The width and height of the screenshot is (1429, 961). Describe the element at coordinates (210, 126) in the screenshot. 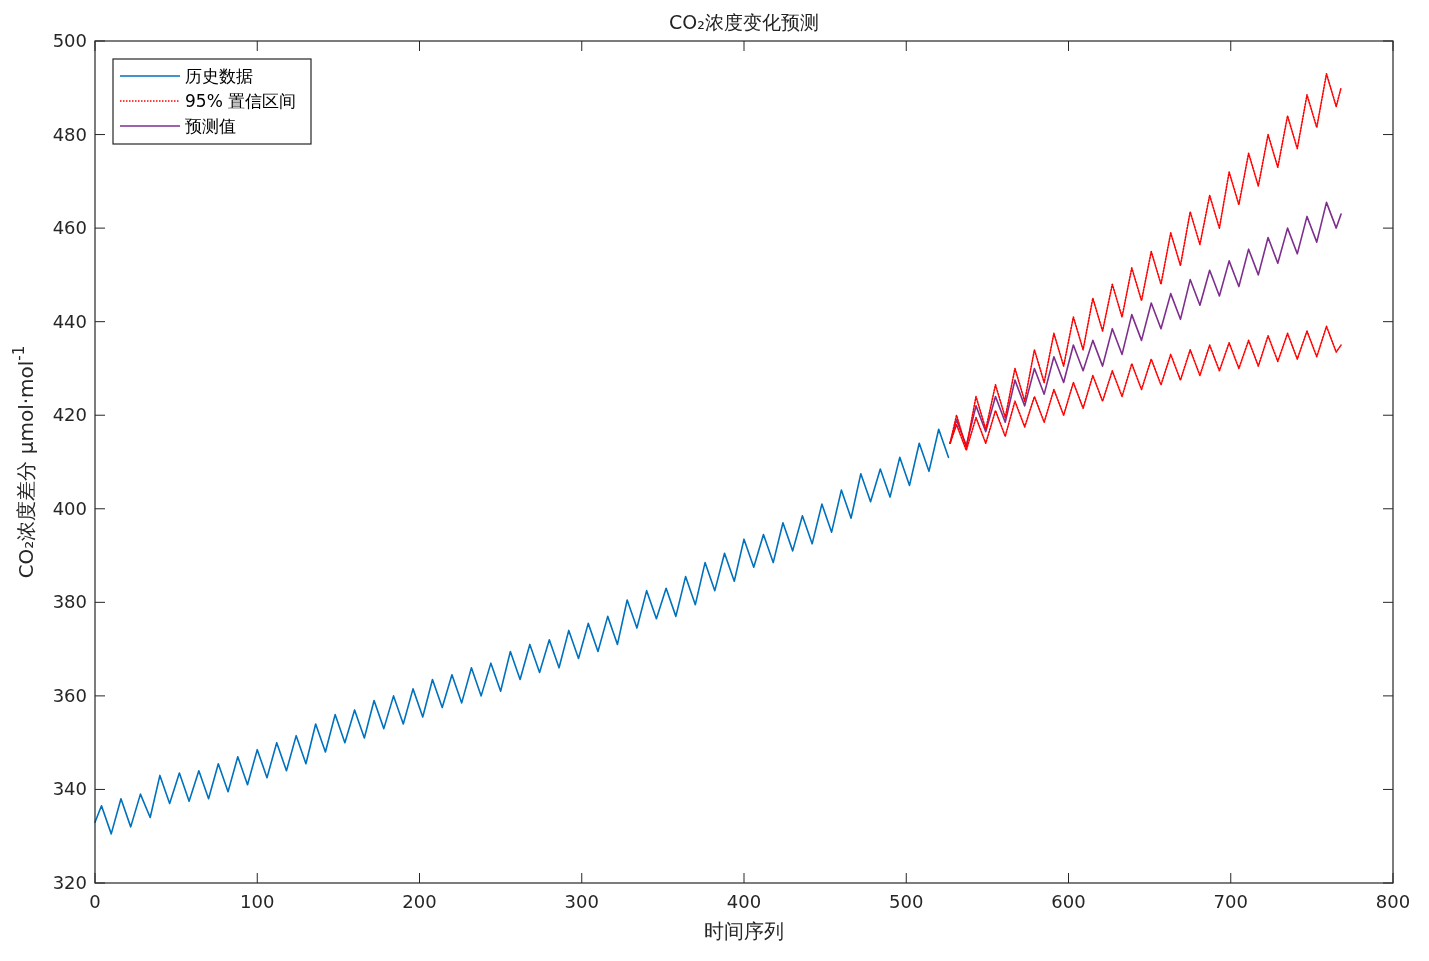

I see `legend-label: 预测值` at that location.